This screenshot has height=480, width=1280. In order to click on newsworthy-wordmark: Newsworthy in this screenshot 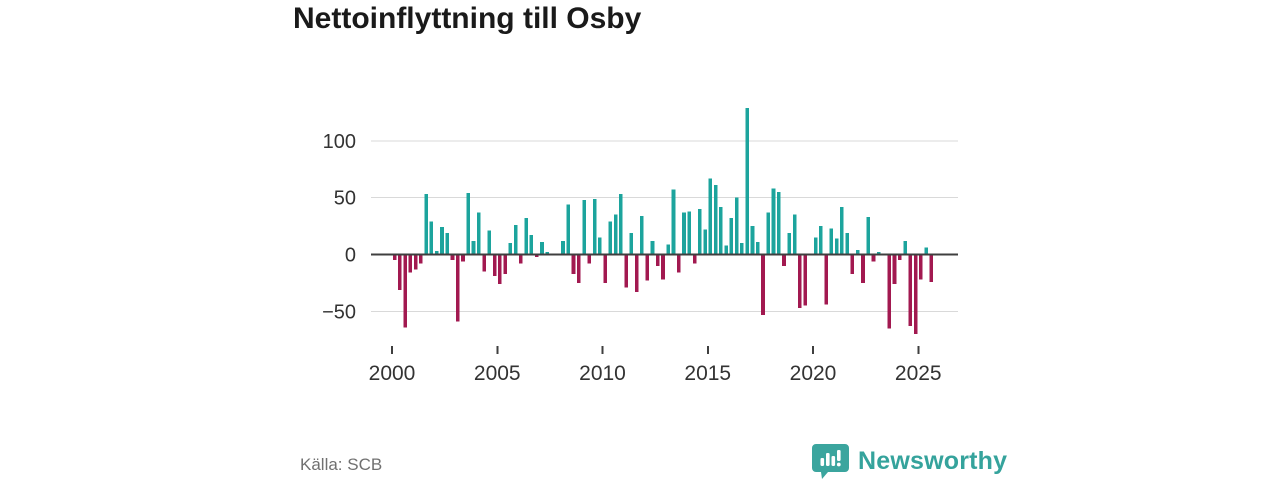, I will do `click(933, 460)`.